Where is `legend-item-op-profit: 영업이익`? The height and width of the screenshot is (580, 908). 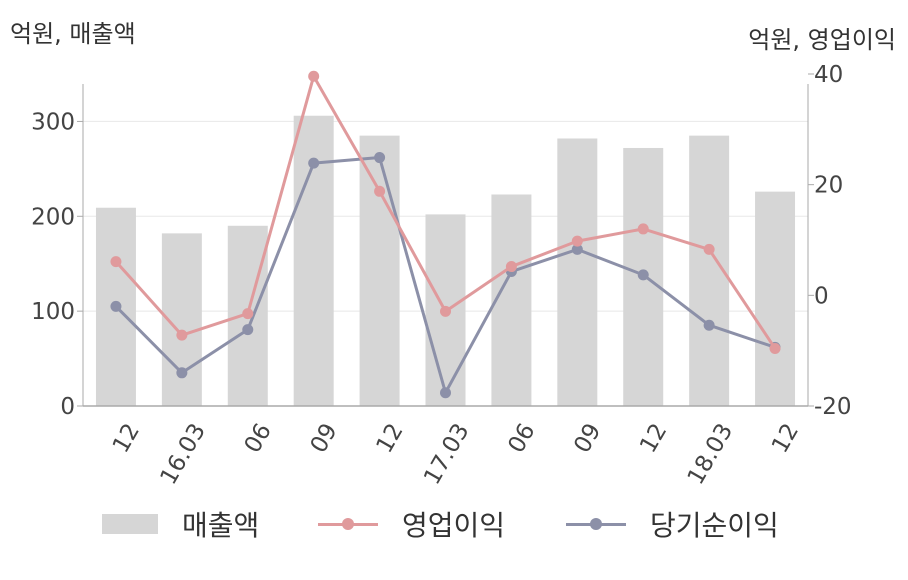
legend-item-op-profit: 영업이익 is located at coordinates (411, 524).